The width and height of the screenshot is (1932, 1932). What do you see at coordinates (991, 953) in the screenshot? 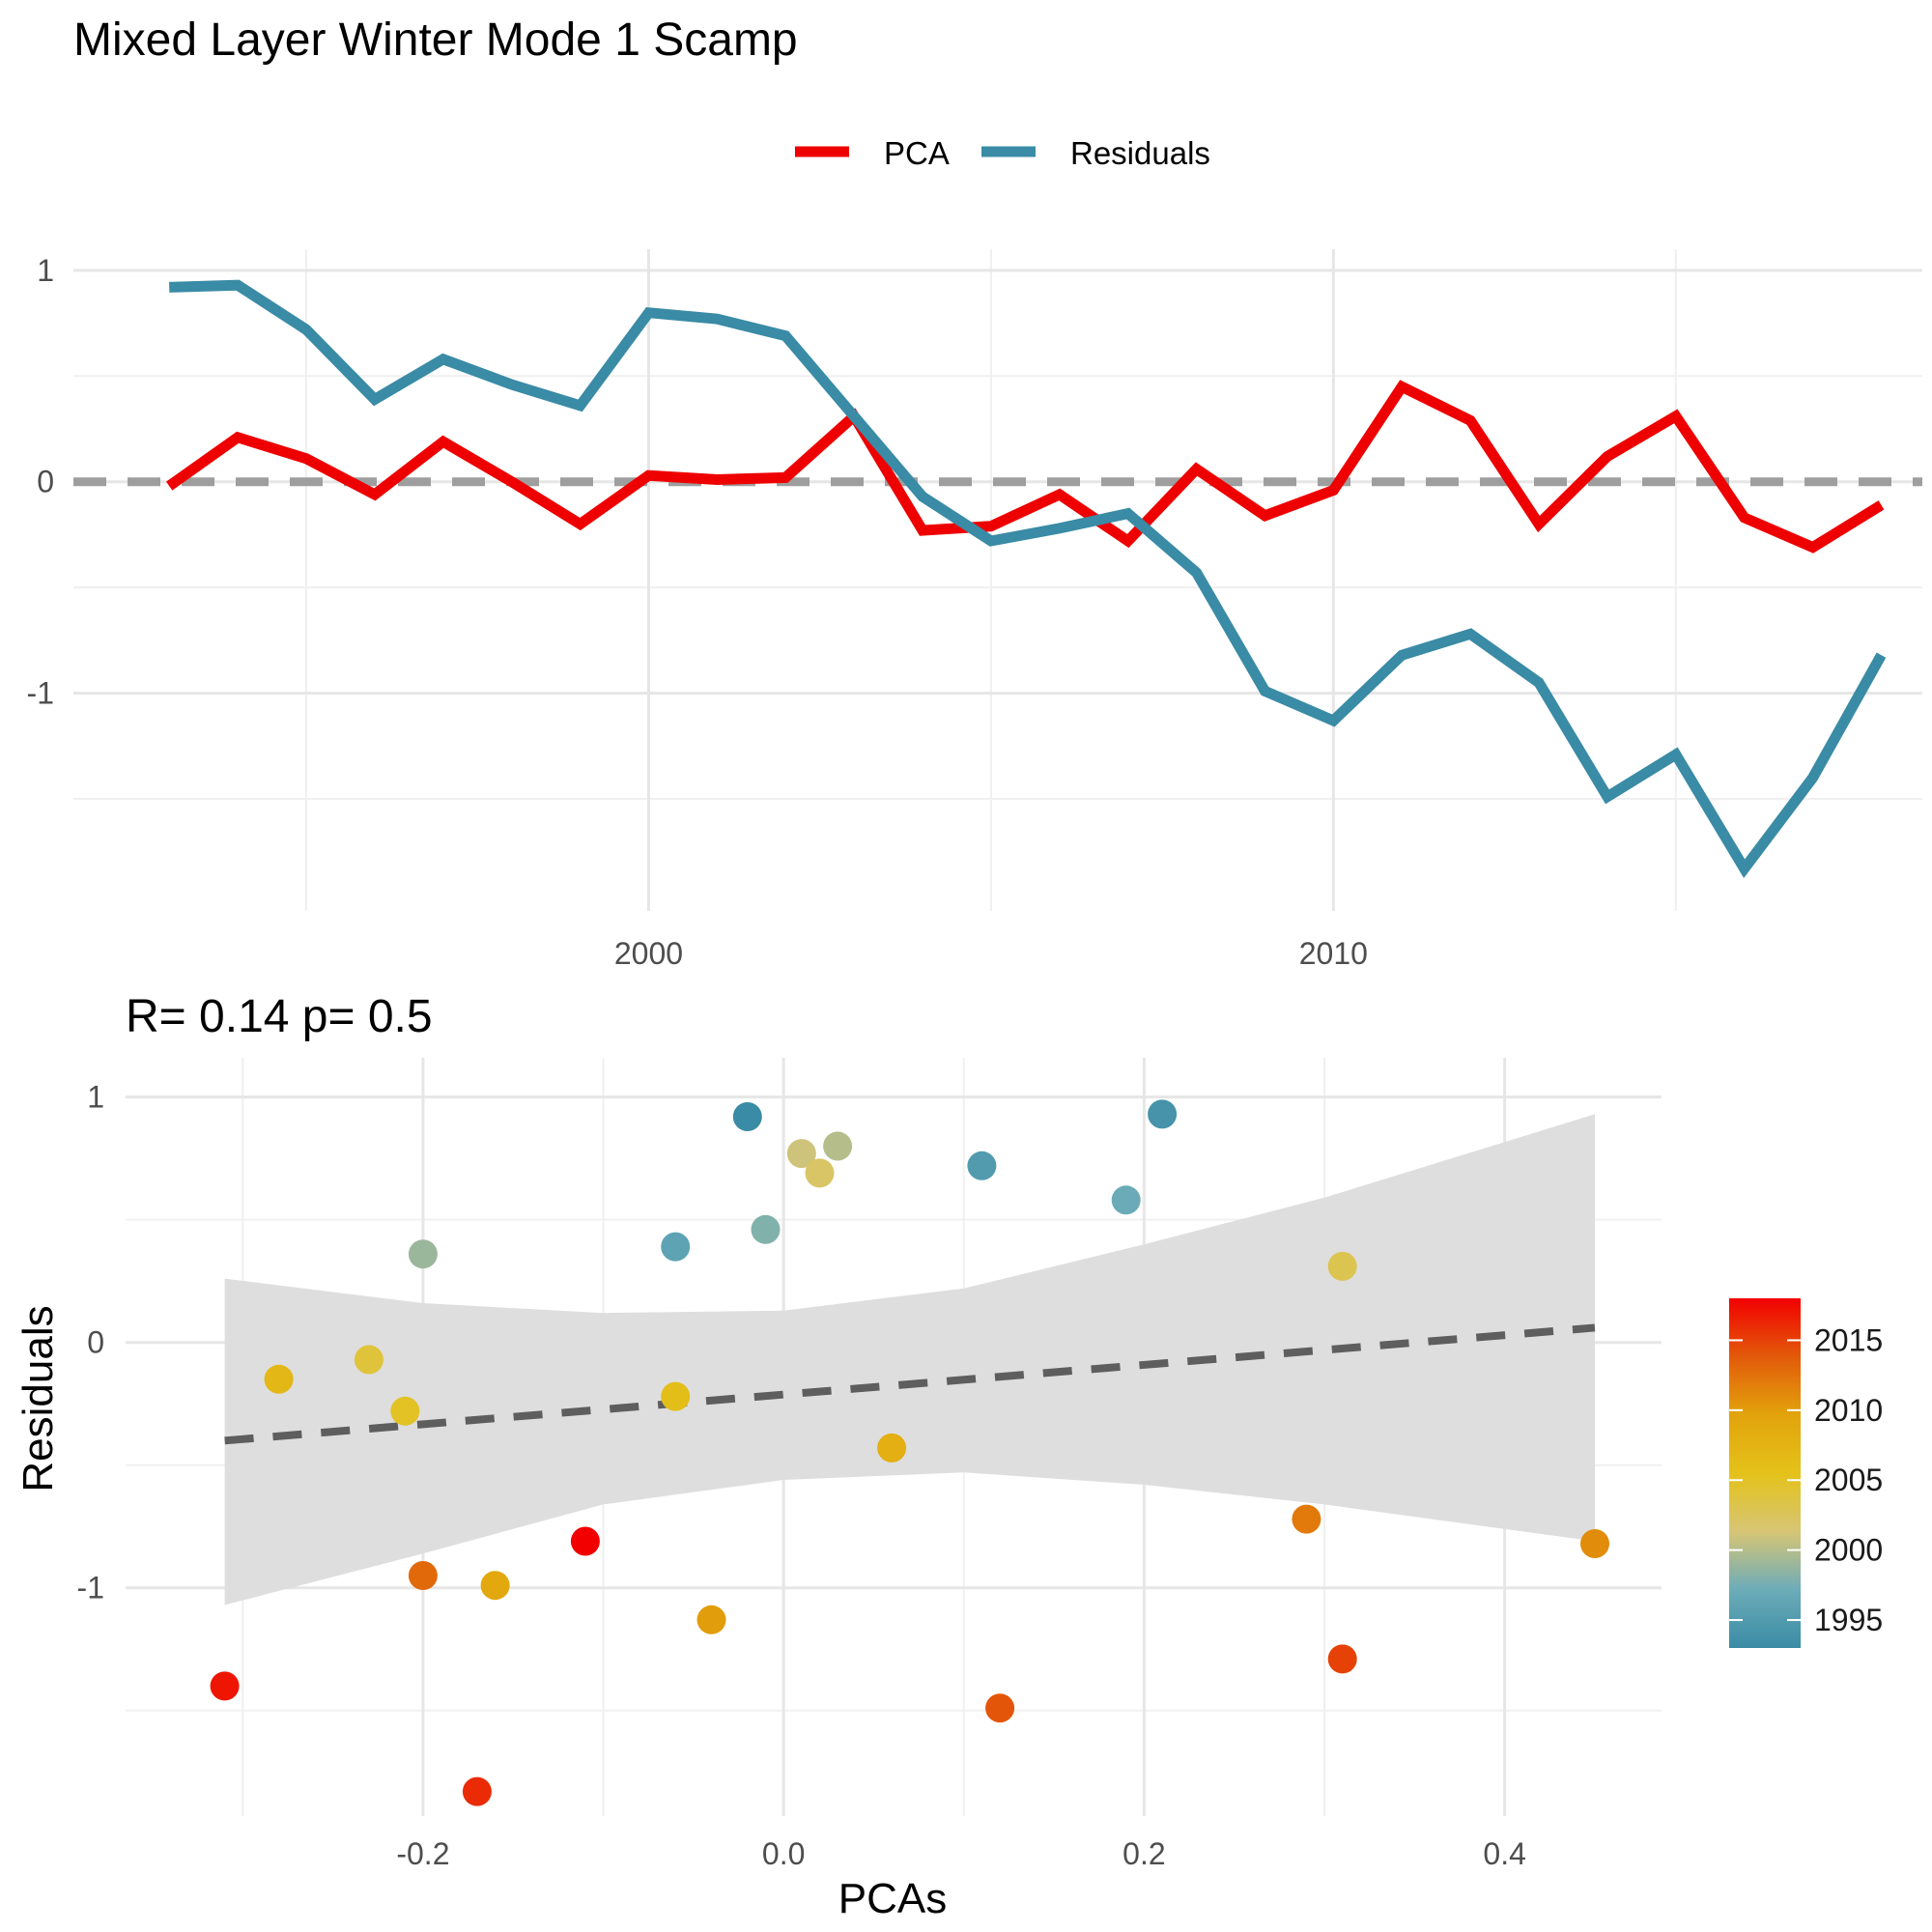
I see `time-series-x-axis: 2000 2010` at bounding box center [991, 953].